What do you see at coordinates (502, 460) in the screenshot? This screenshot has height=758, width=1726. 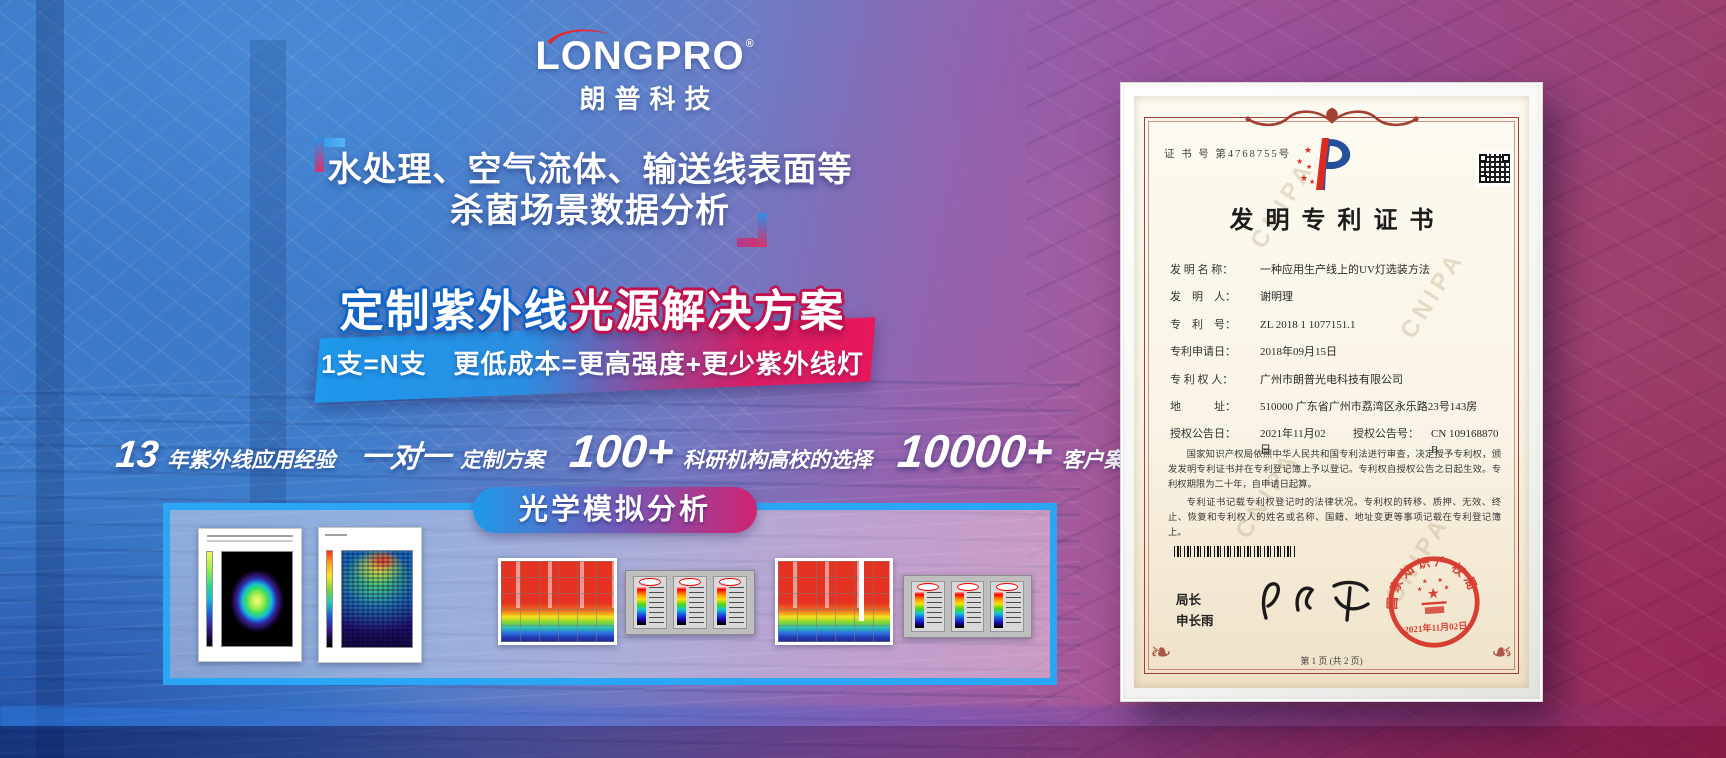 I see `stat-label: 定制方案` at bounding box center [502, 460].